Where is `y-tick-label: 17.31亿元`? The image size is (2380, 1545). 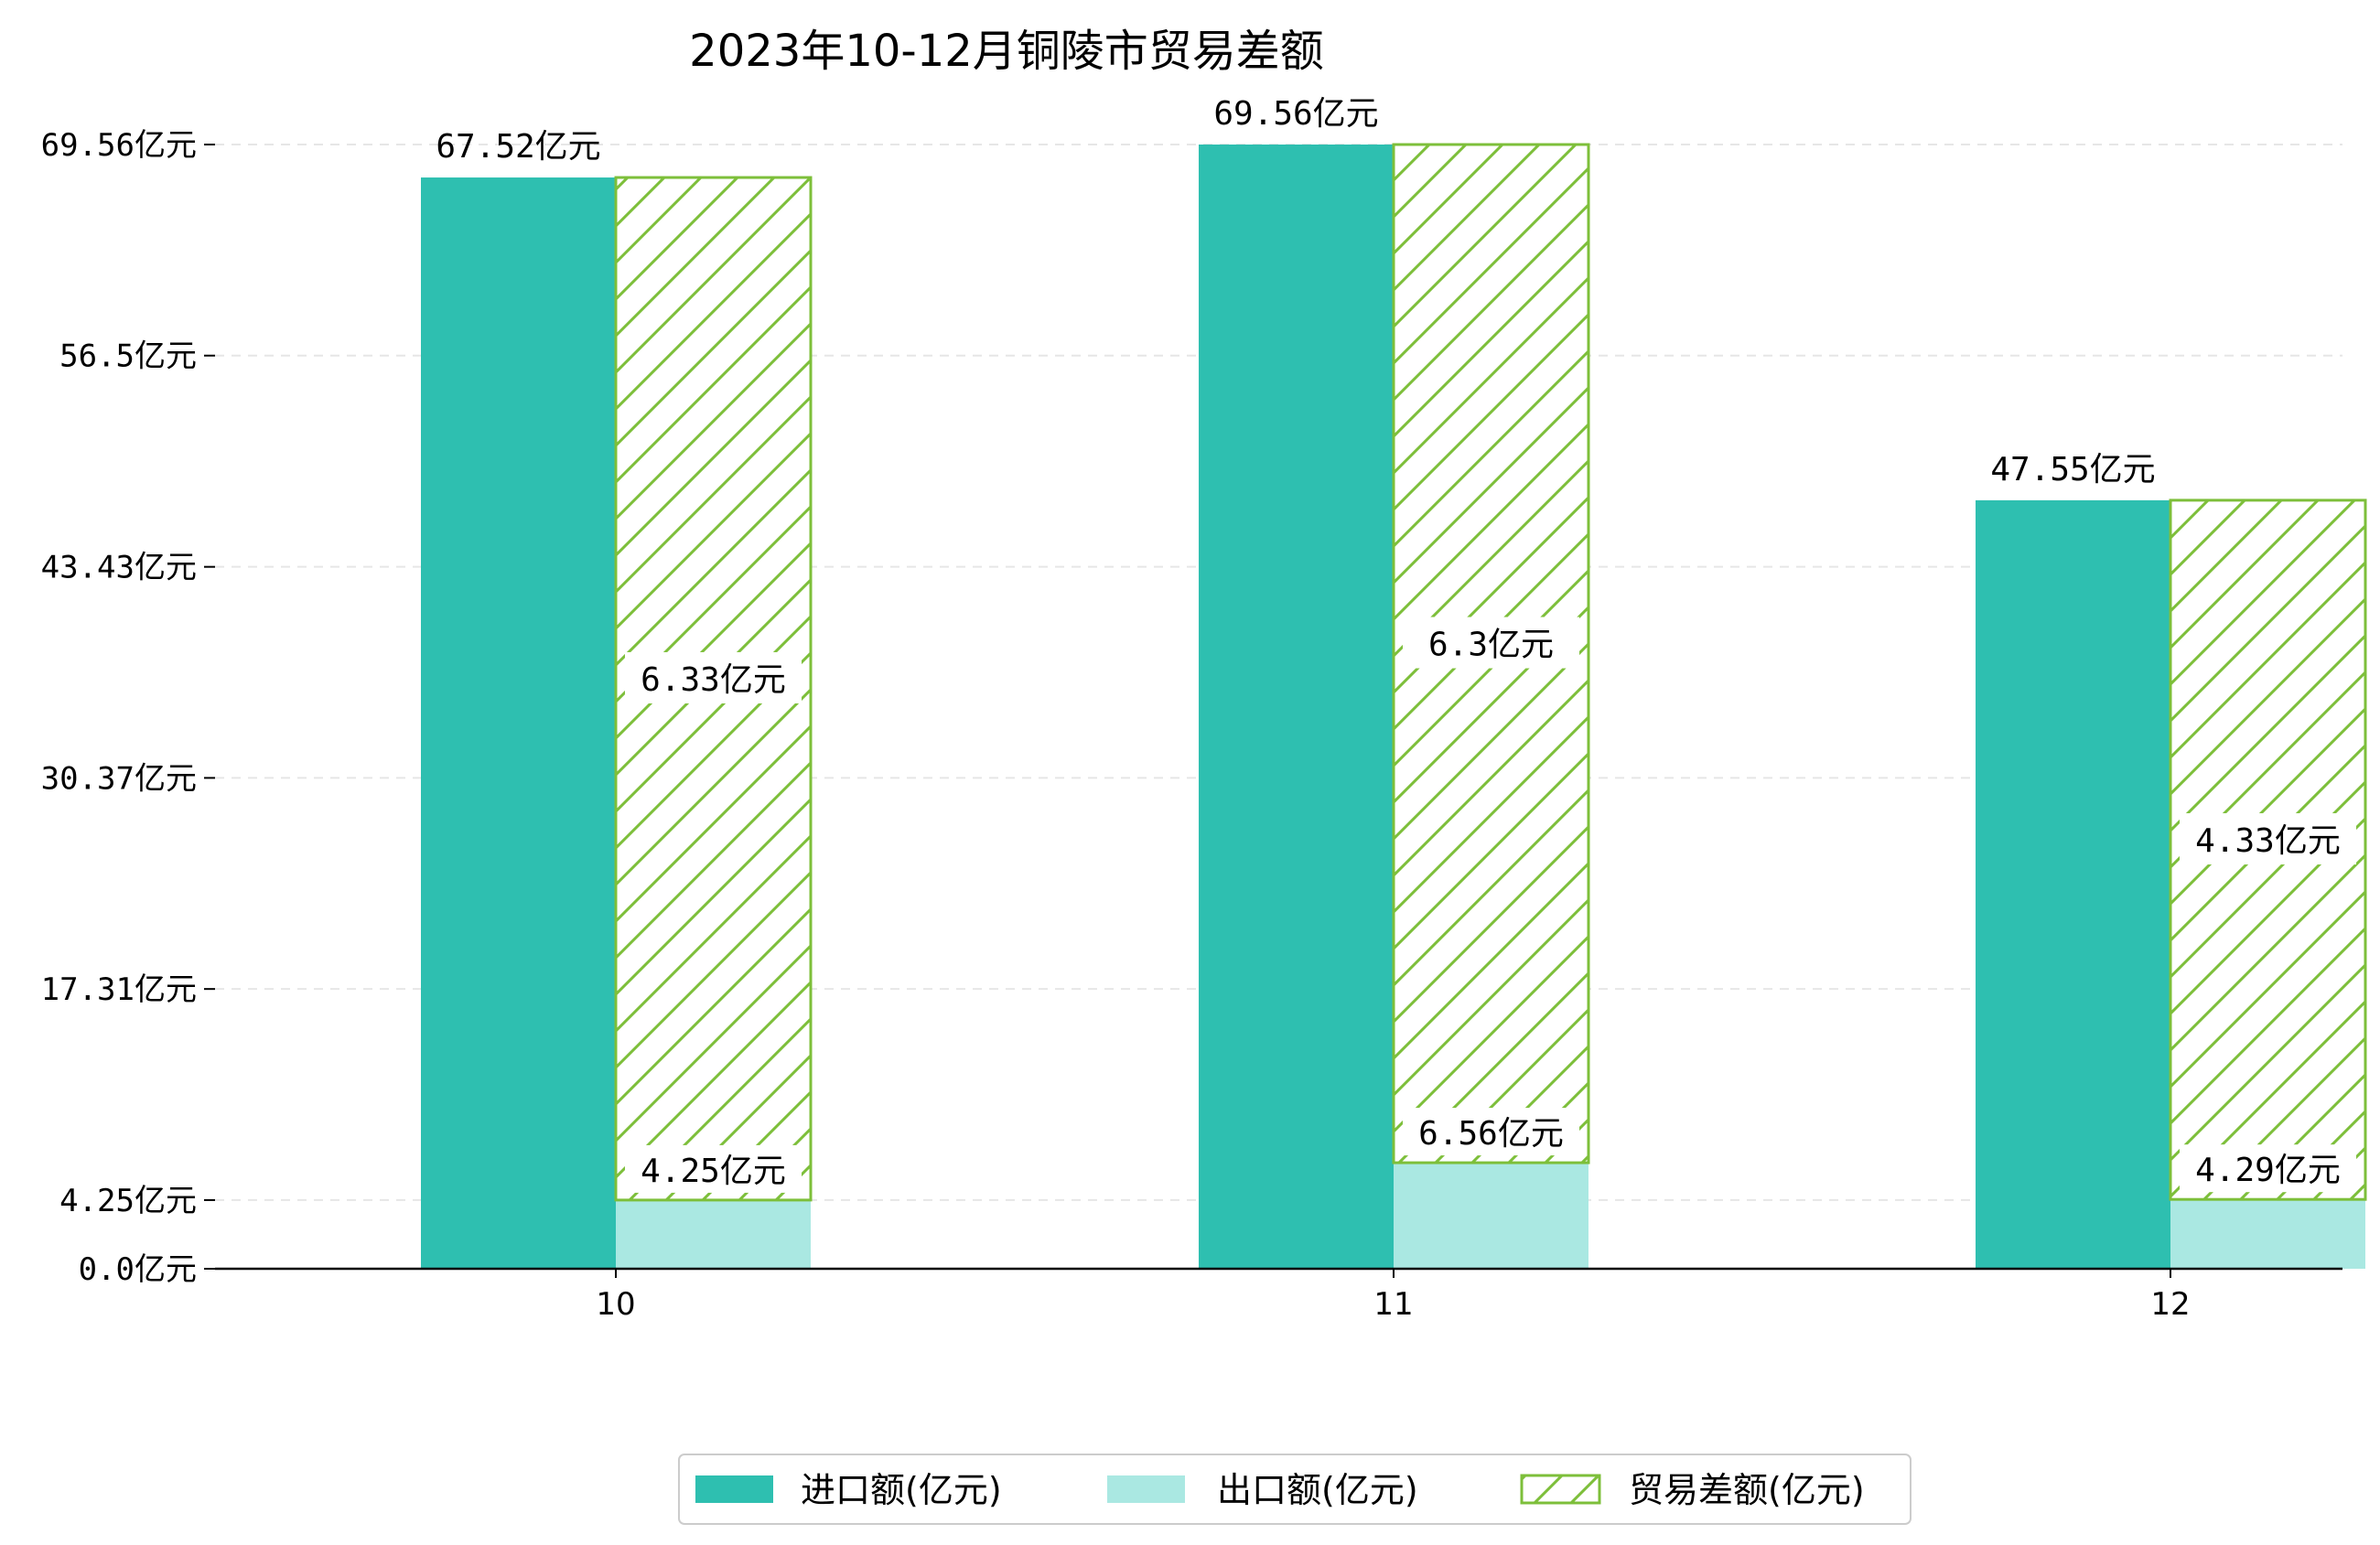
y-tick-label: 17.31亿元 is located at coordinates (119, 990).